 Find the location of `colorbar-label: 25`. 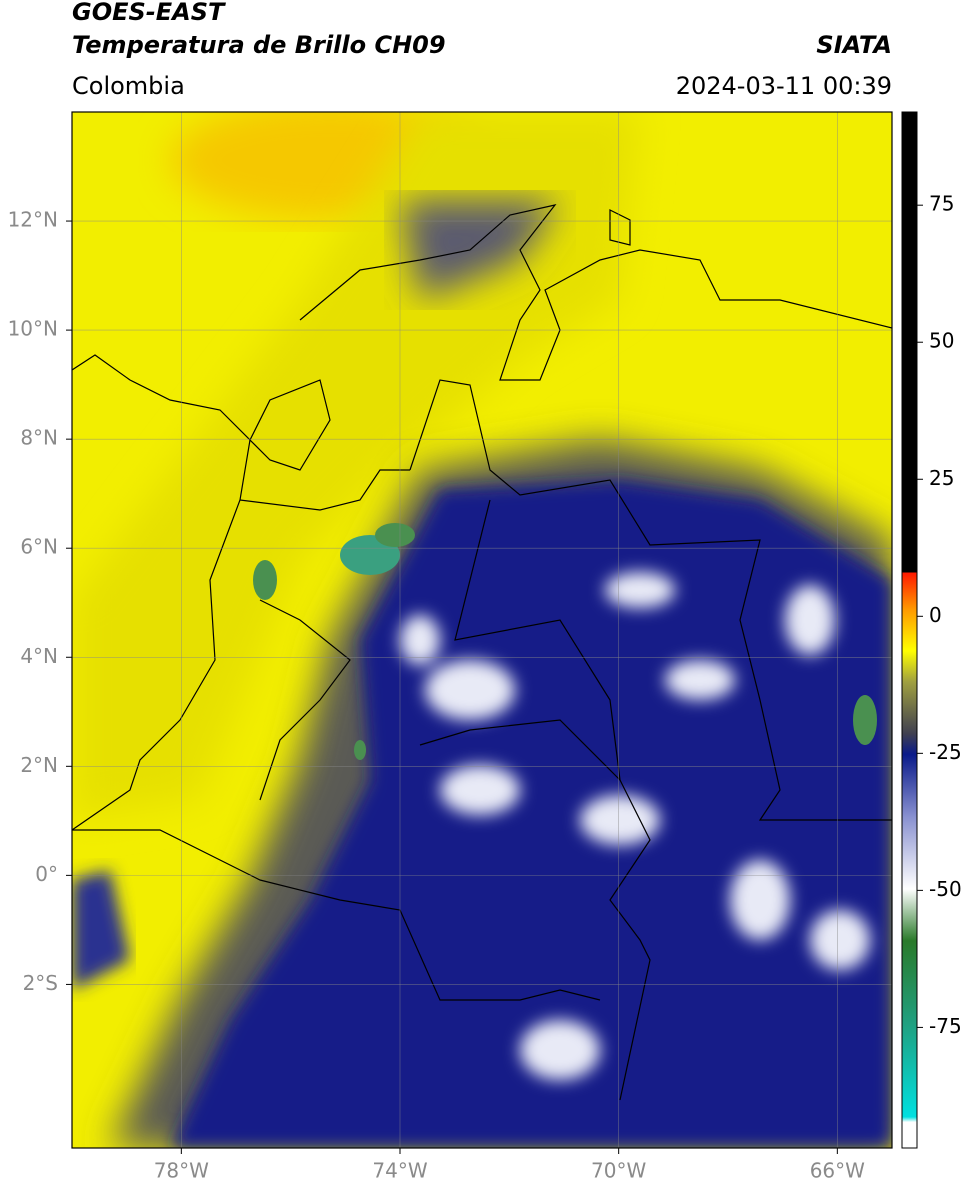

colorbar-label: 25 is located at coordinates (941, 478).